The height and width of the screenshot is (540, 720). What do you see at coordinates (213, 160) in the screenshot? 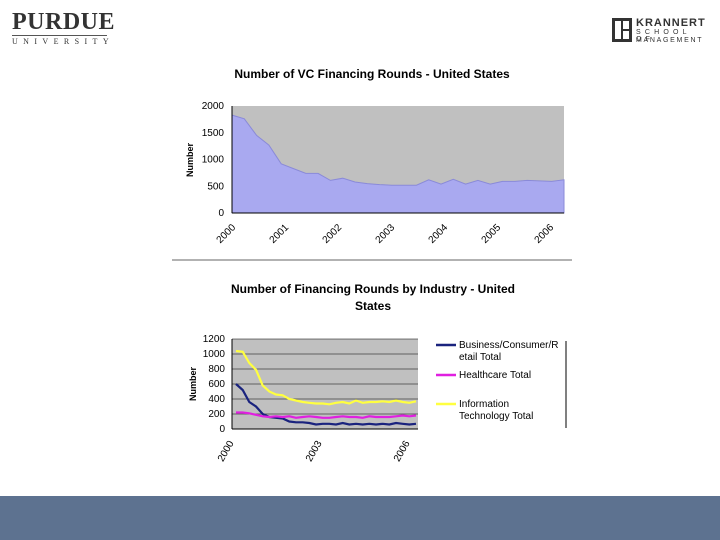
I see `chart1-y-tick-label: 1000` at bounding box center [213, 160].